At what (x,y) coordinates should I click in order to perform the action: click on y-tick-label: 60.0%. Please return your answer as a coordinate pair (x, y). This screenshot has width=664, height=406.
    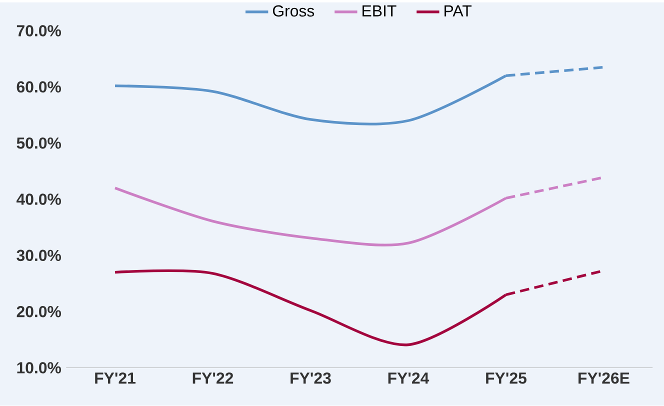
    Looking at the image, I should click on (39, 87).